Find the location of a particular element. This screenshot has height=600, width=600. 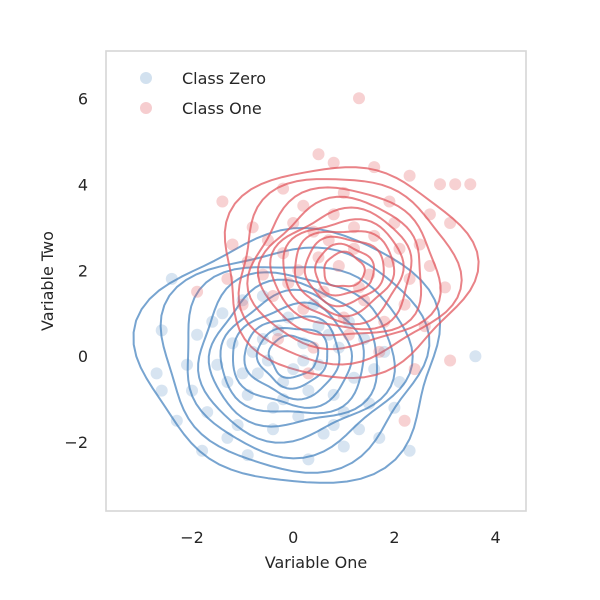

legend: Class Zero Class One is located at coordinates (203, 93).